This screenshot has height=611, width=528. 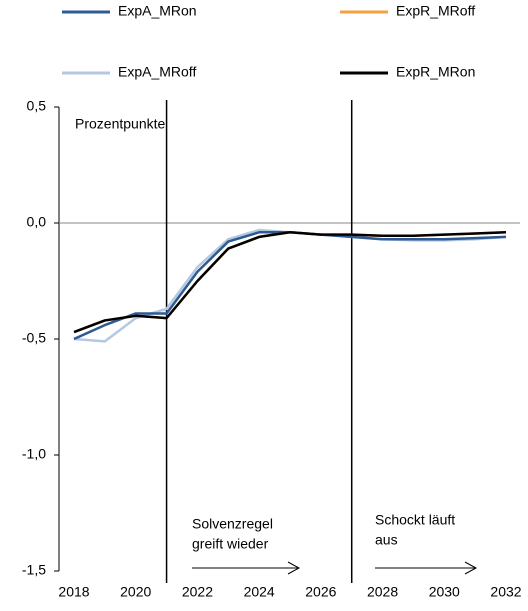 What do you see at coordinates (259, 592) in the screenshot?
I see `x-tick-label: 2024` at bounding box center [259, 592].